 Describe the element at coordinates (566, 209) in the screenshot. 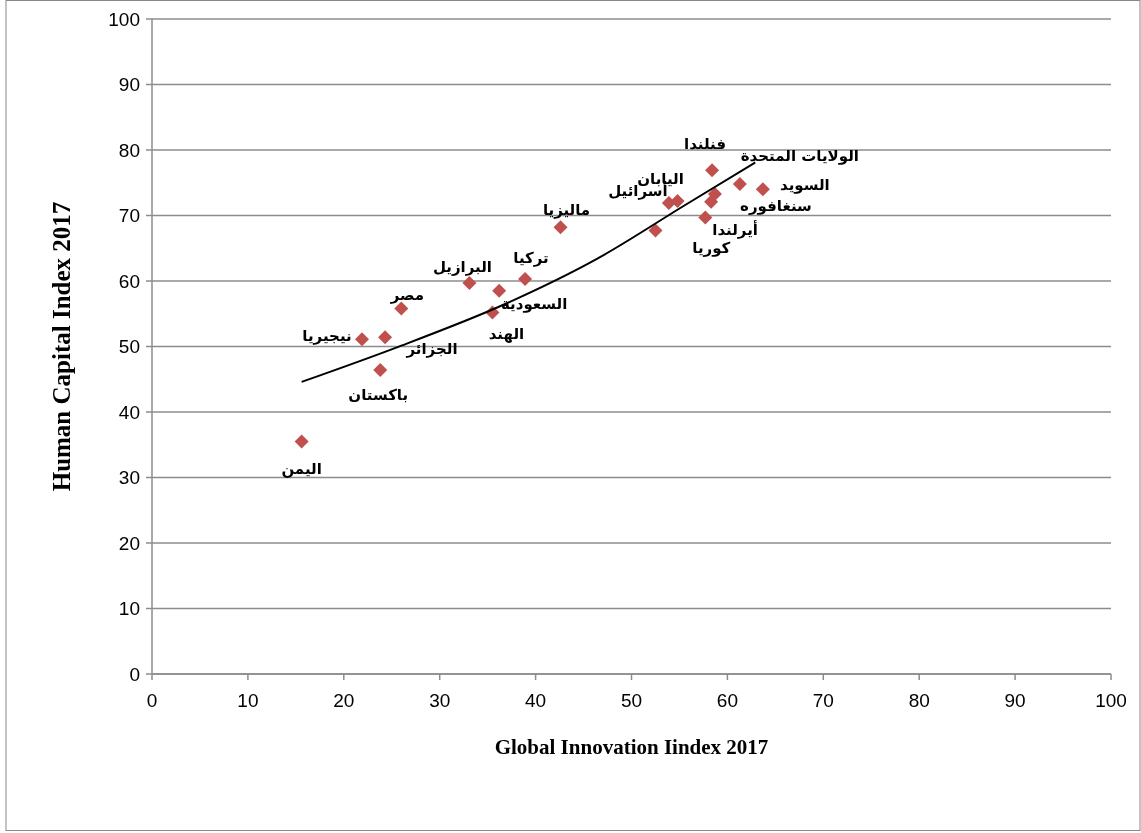

I see `annotation: ماليزيا` at that location.